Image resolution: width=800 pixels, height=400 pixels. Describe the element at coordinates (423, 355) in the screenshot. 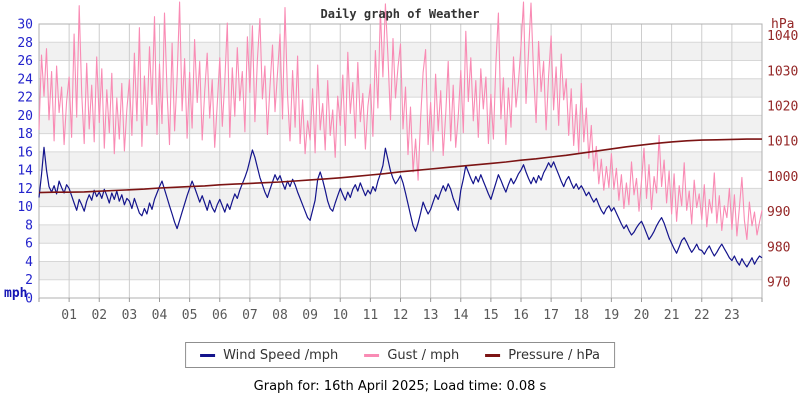

I see `legend-label-gust: Gust / mph` at that location.